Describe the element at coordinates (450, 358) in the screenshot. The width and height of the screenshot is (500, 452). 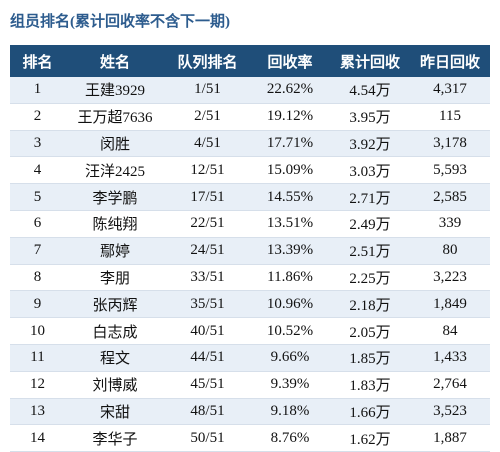
I see `table-cell: 1,433` at that location.